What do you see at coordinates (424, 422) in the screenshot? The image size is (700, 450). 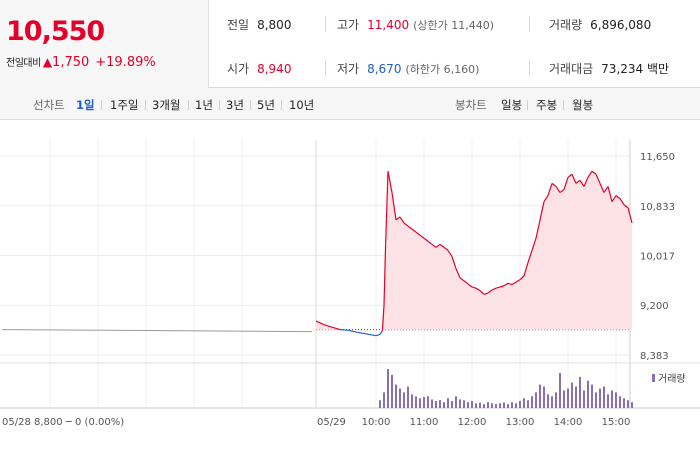 I see `x-tick-label: 11:00` at bounding box center [424, 422].